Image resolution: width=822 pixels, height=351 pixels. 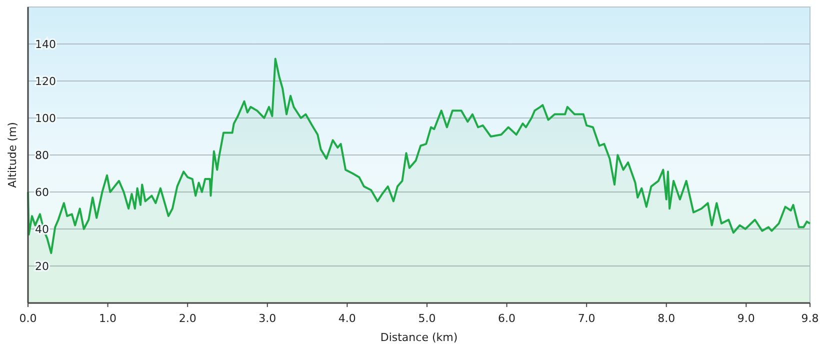 I want to click on y-tick-label: 140, so click(x=45, y=44).